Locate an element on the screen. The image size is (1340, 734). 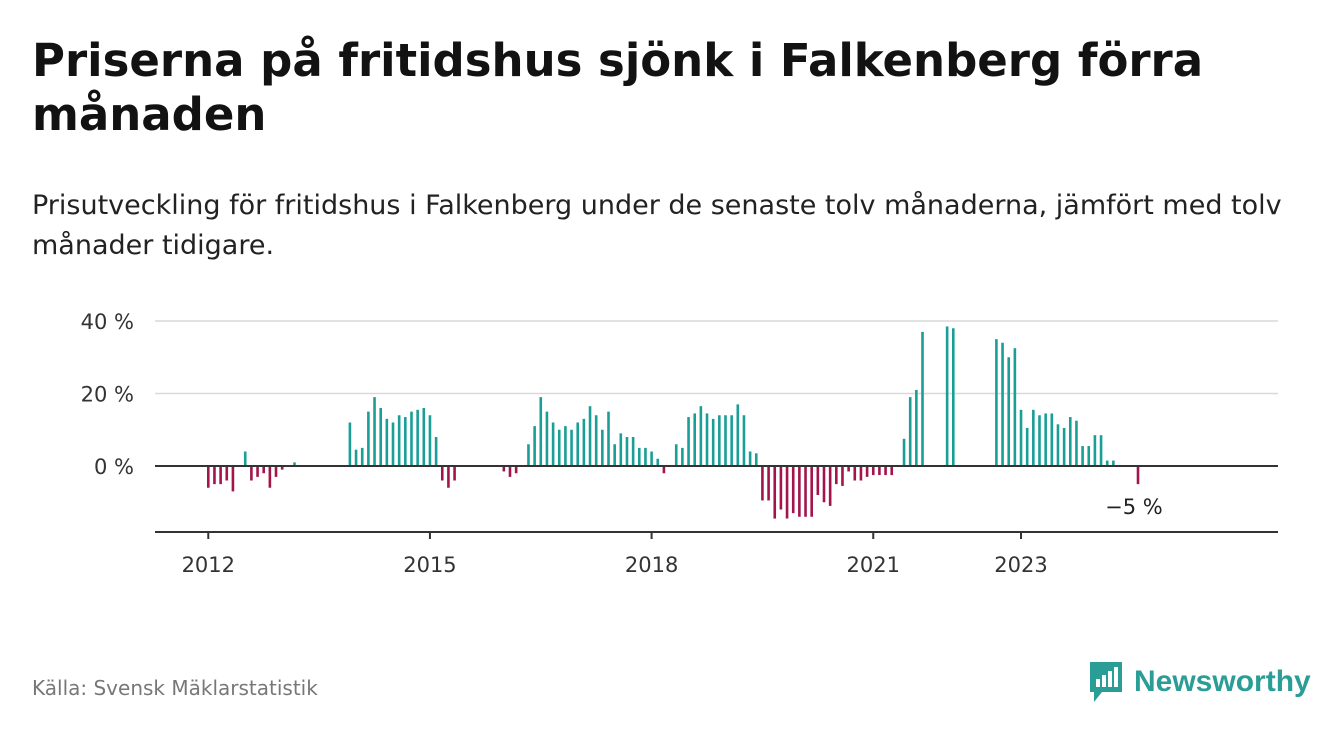
source-note: Källa: Svensk Mäklarstatistik is located at coordinates (175, 688).